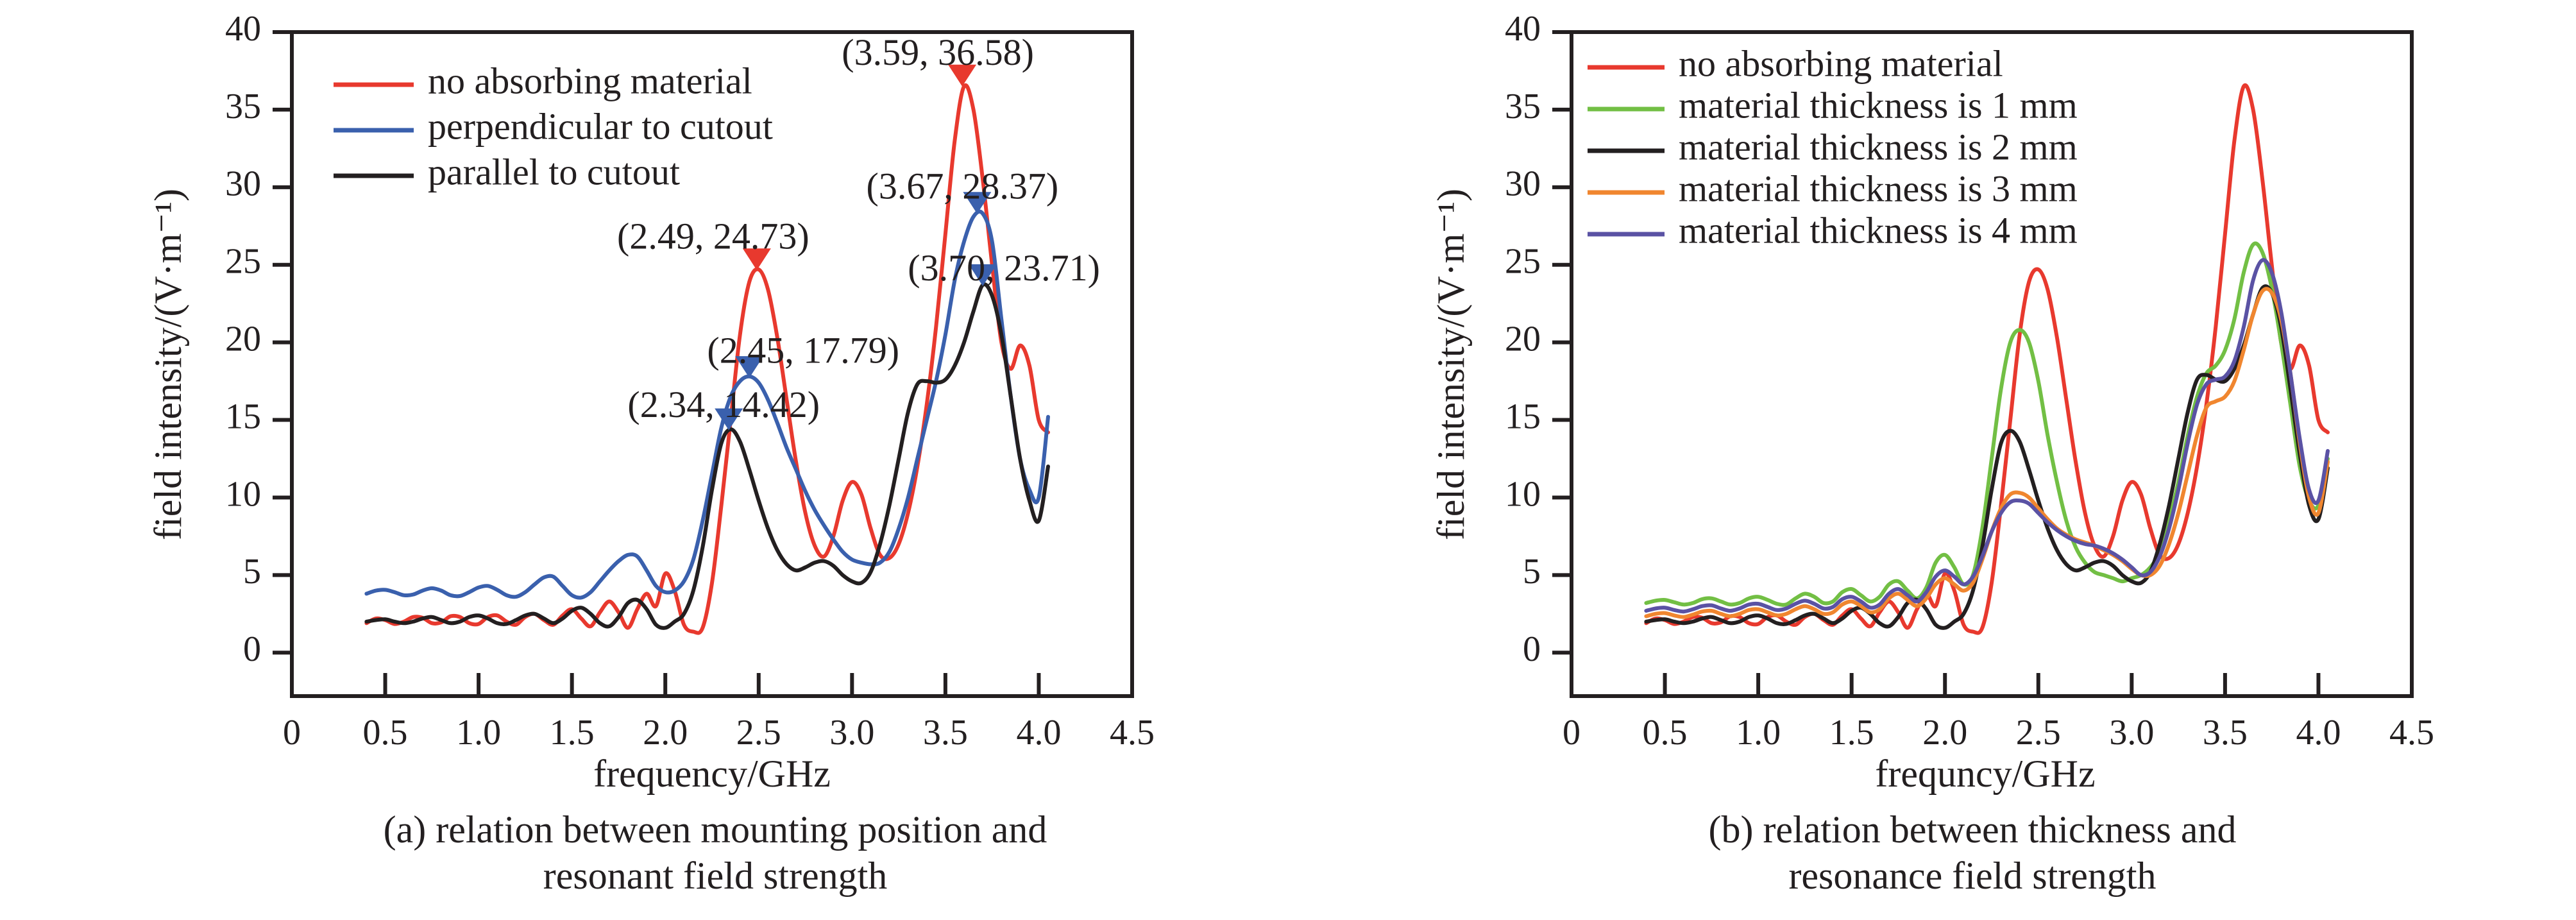  Describe the element at coordinates (1878, 146) in the screenshot. I see `legend-label: material thickness is 2 mm` at that location.